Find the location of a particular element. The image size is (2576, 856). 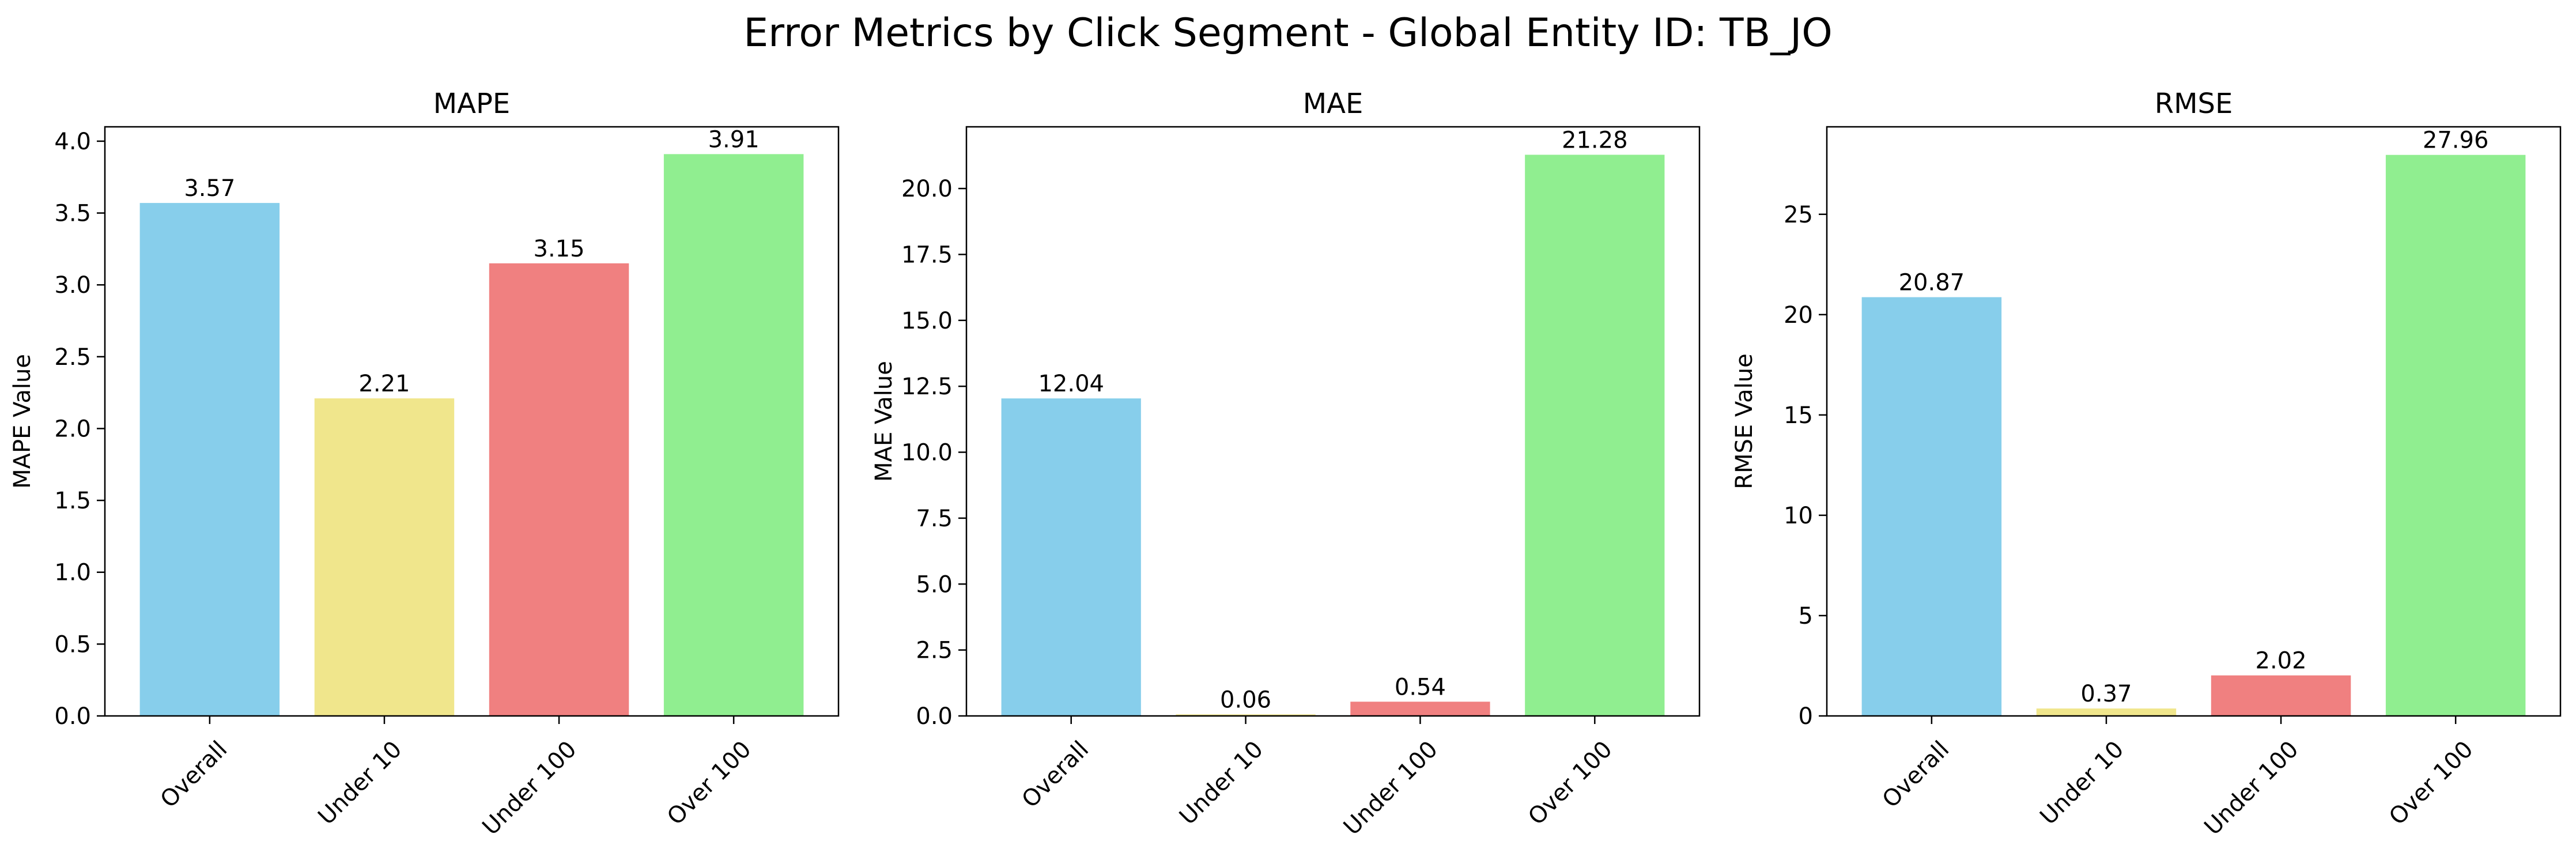

mape-xtick-label-3: Over 100 is located at coordinates (709, 783).